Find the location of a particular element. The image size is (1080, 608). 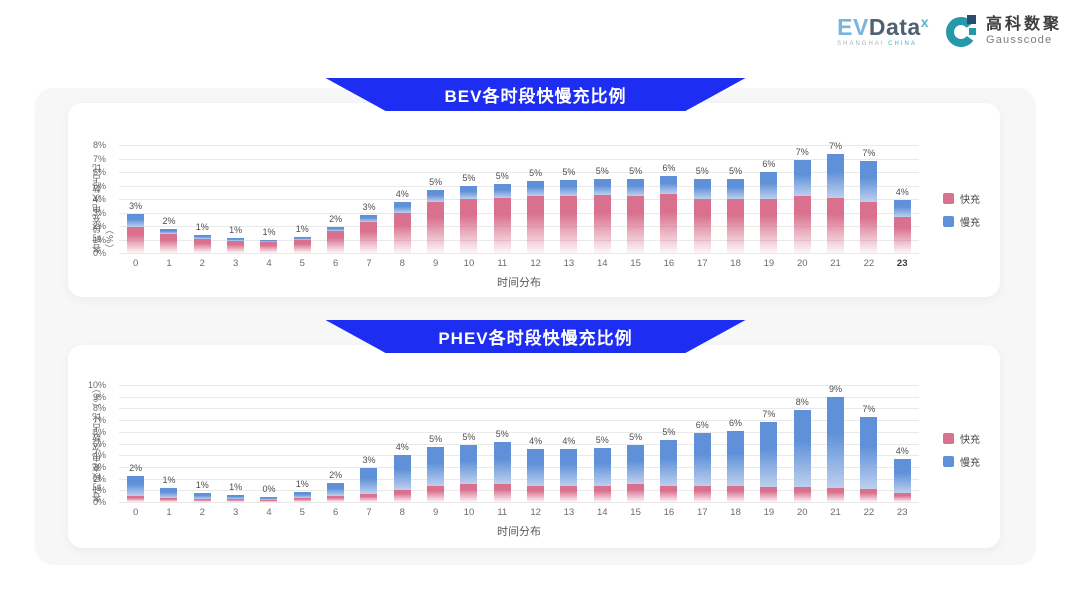

bar-slot: 9% is located at coordinates (835, 443).